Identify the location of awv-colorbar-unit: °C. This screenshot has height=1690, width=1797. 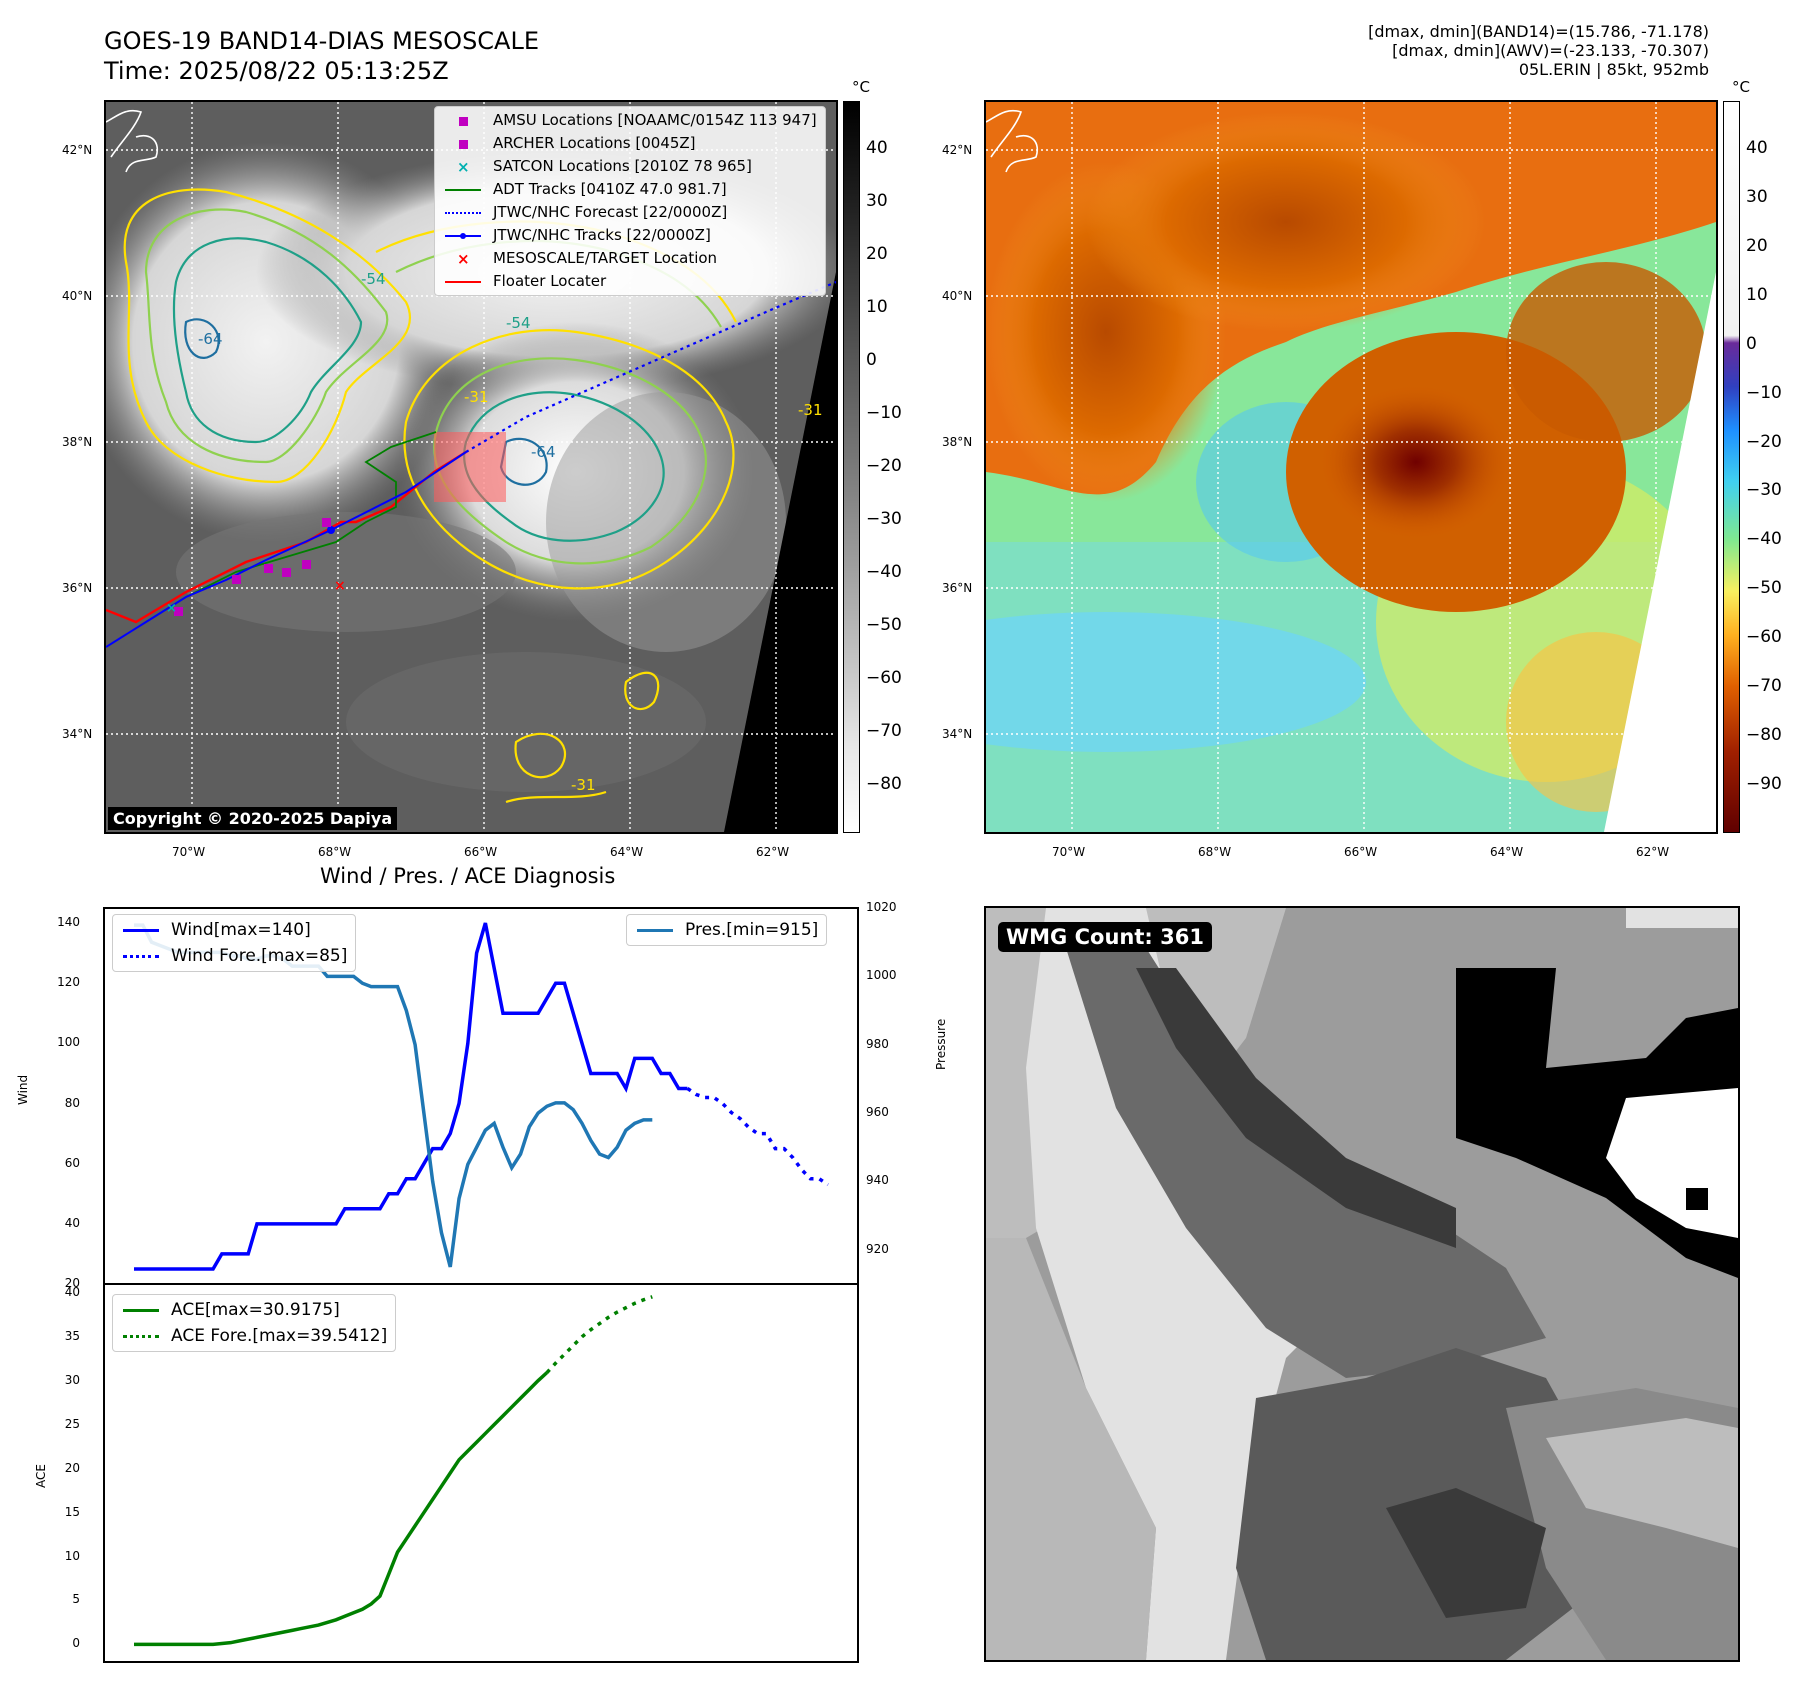
(1741, 87).